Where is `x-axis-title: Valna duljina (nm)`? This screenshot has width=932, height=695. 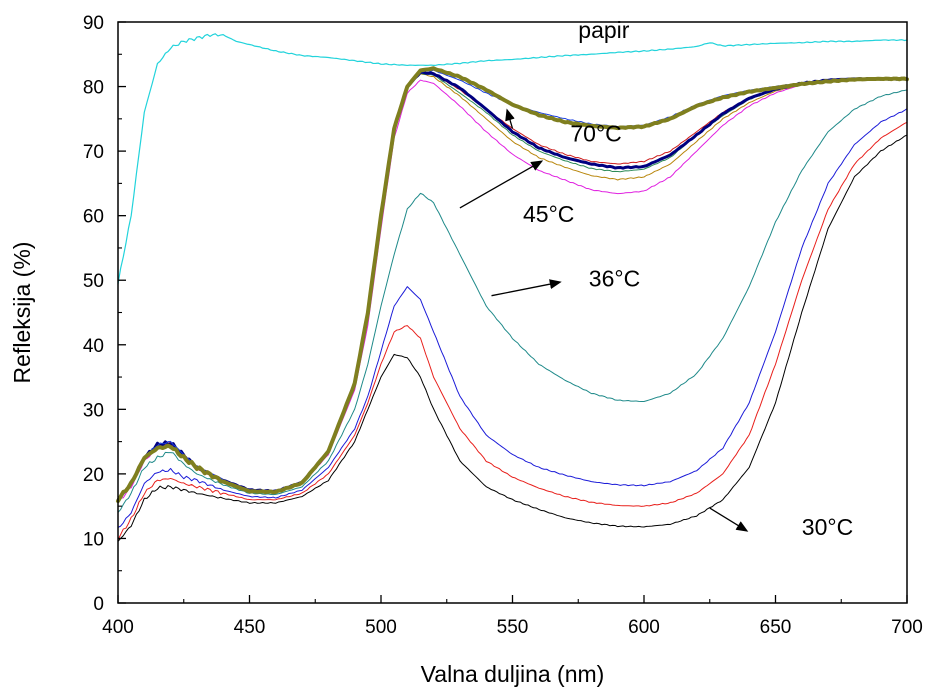 x-axis-title: Valna duljina (nm) is located at coordinates (513, 674).